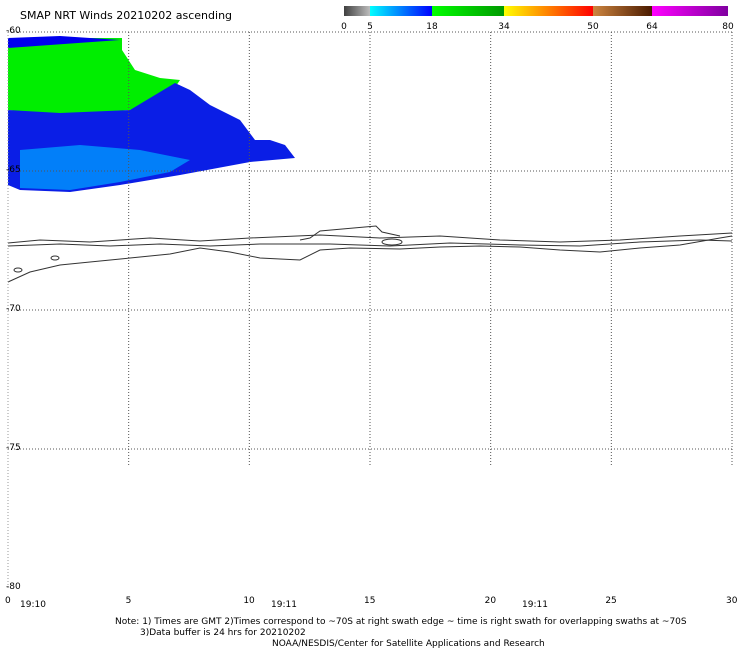  Describe the element at coordinates (350, 233) in the screenshot. I see `ice-rise` at that location.